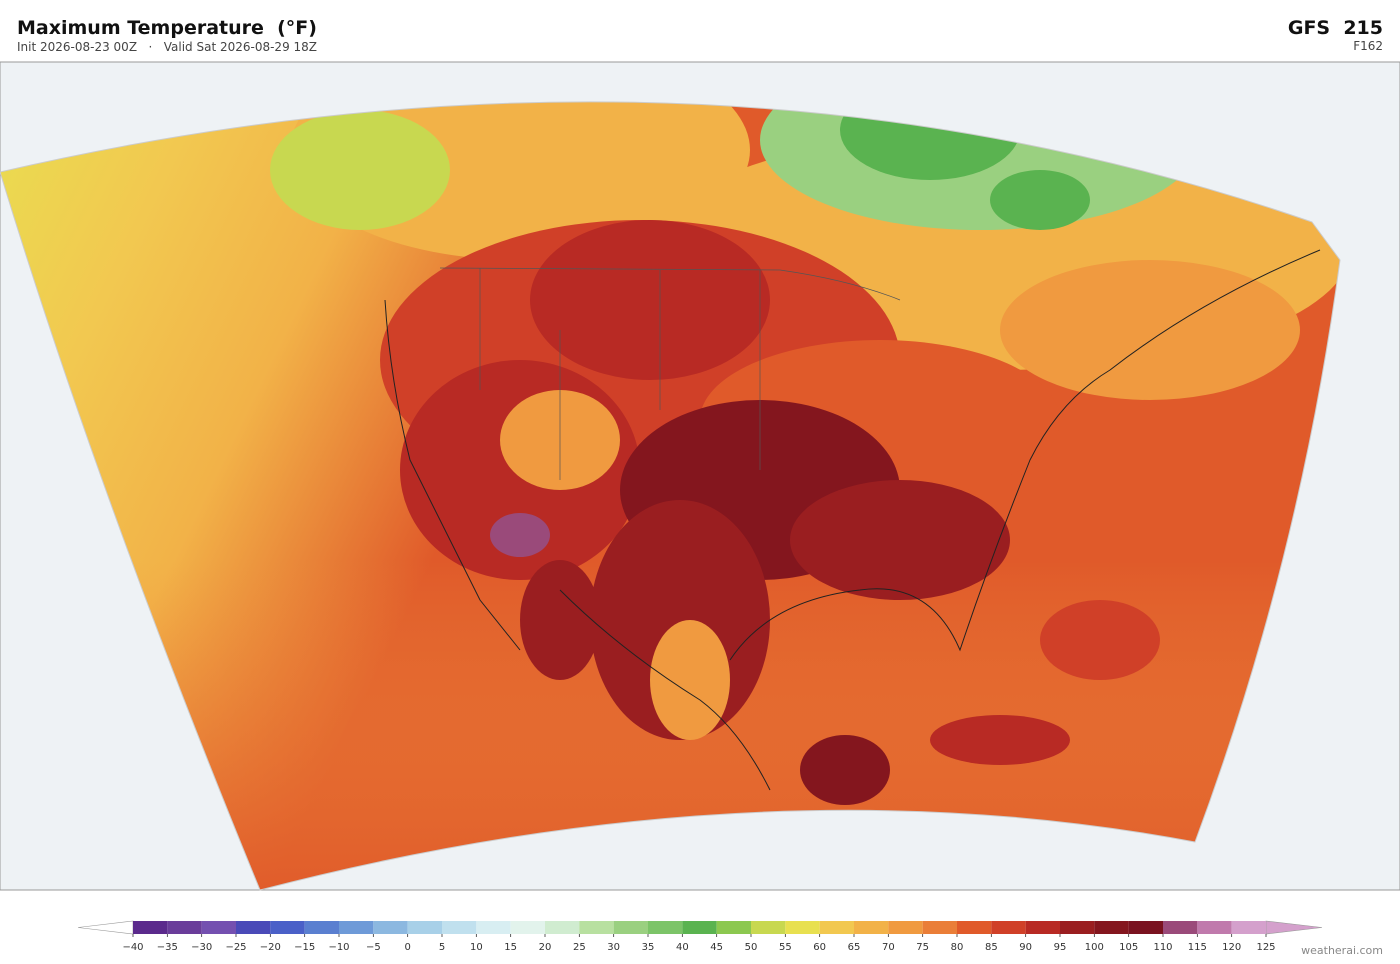 The image size is (1400, 964). I want to click on colorbar-tick-label: −40, so click(132, 947).